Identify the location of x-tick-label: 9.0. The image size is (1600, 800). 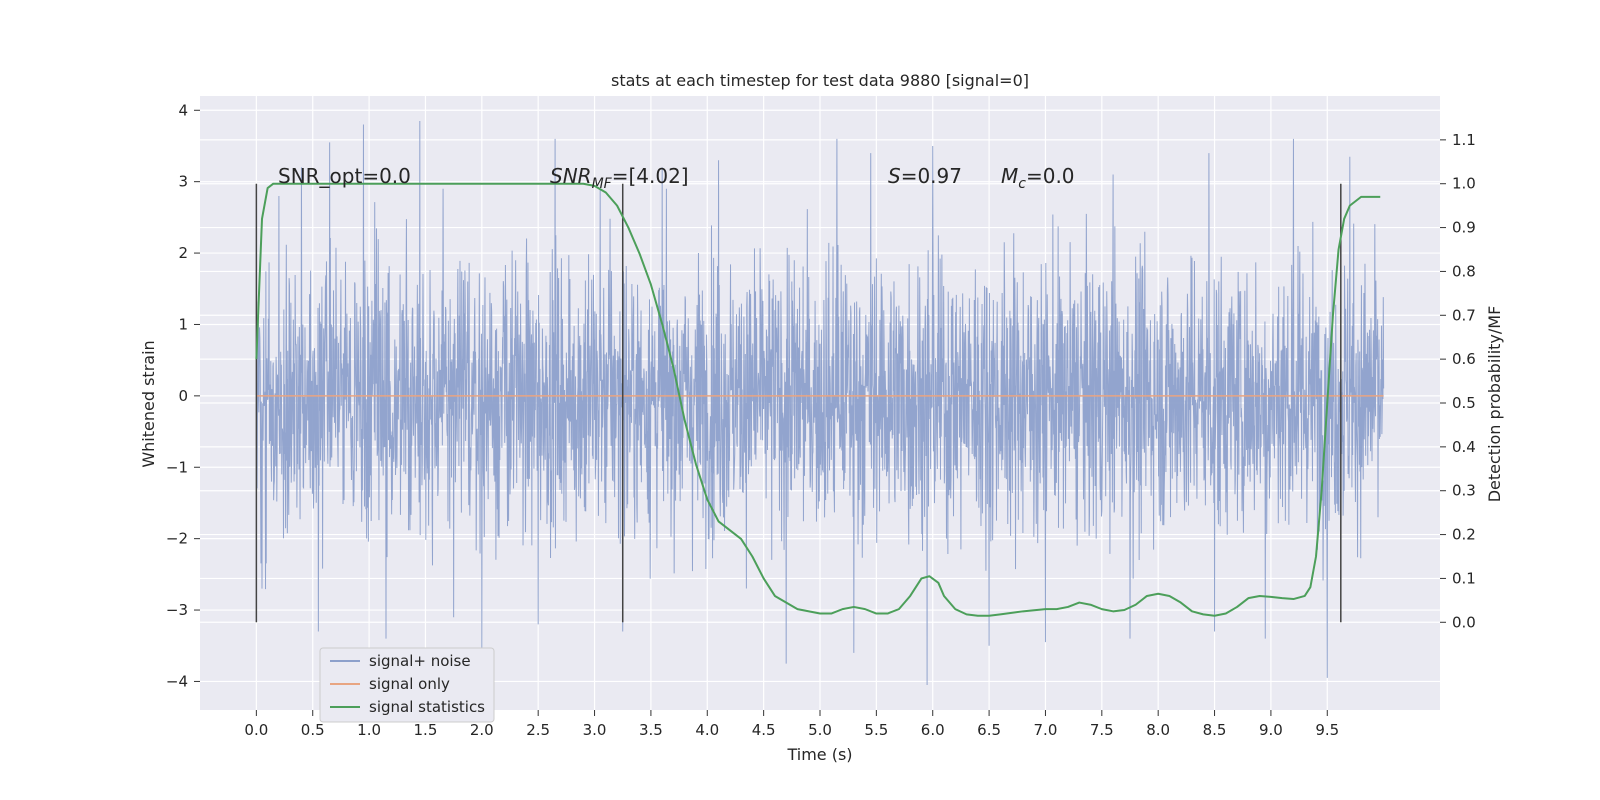
(1271, 730).